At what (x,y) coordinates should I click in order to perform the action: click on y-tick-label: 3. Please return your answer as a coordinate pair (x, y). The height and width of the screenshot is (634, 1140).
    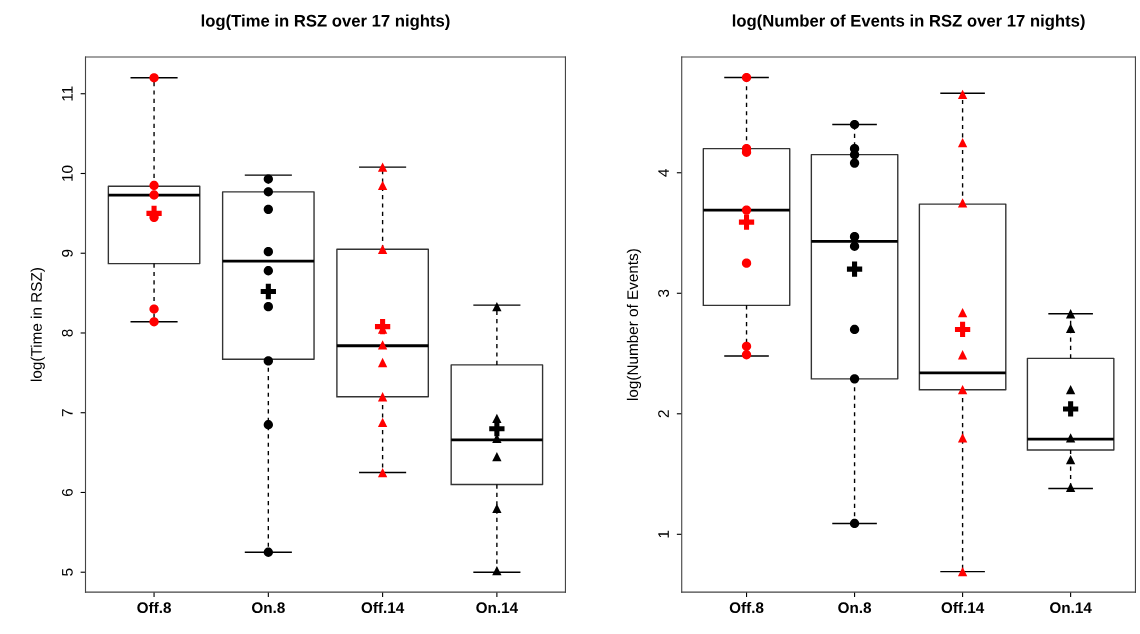
    Looking at the image, I should click on (663, 293).